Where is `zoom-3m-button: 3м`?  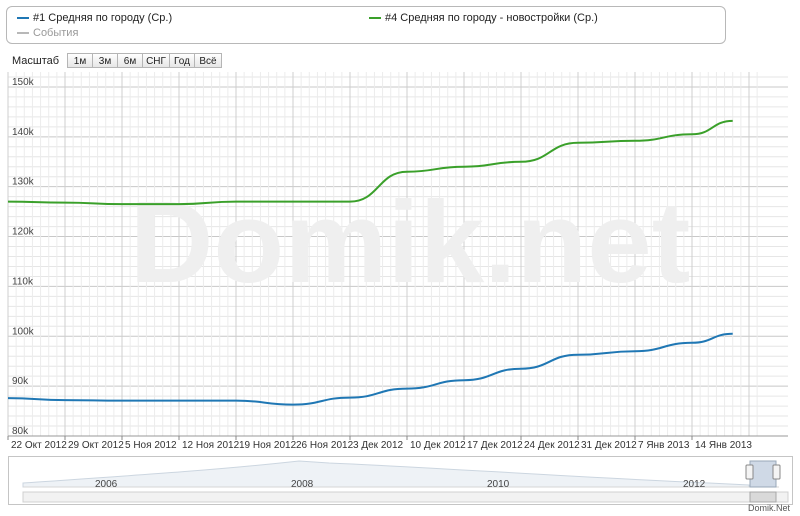 zoom-3m-button: 3м is located at coordinates (105, 60).